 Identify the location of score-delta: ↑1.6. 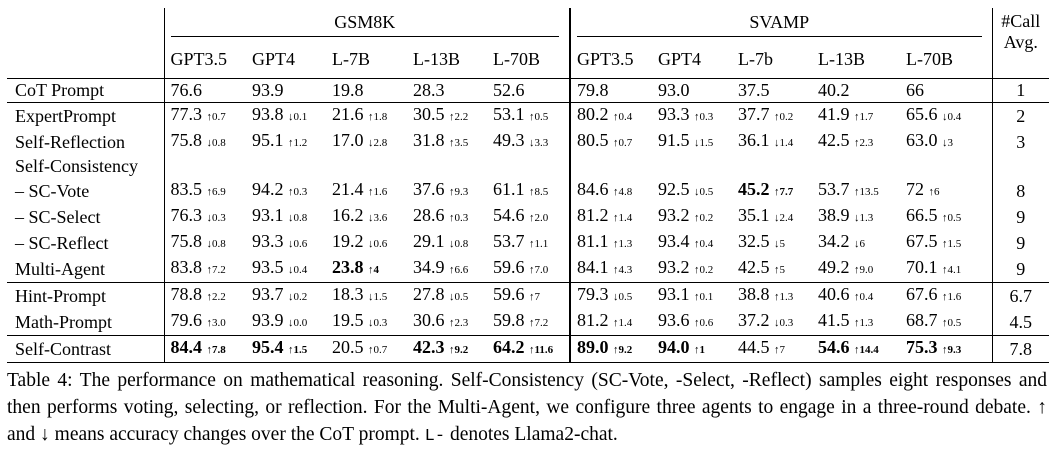
(378, 192).